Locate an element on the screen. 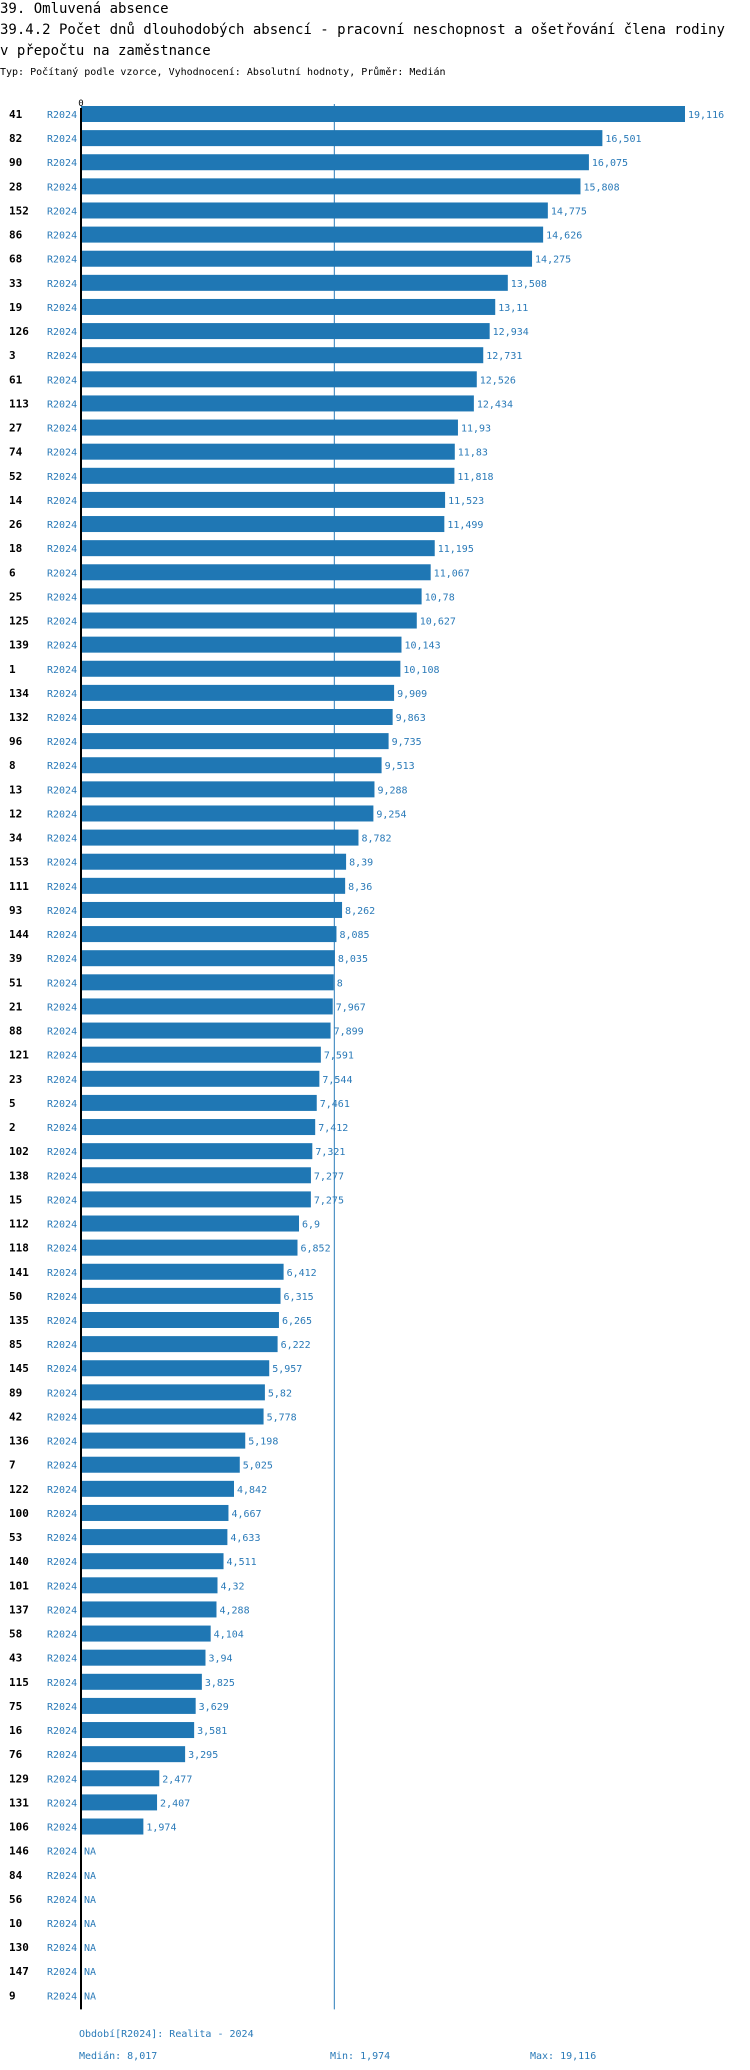 The image size is (750, 2070). category-label: 84 is located at coordinates (16, 1875).